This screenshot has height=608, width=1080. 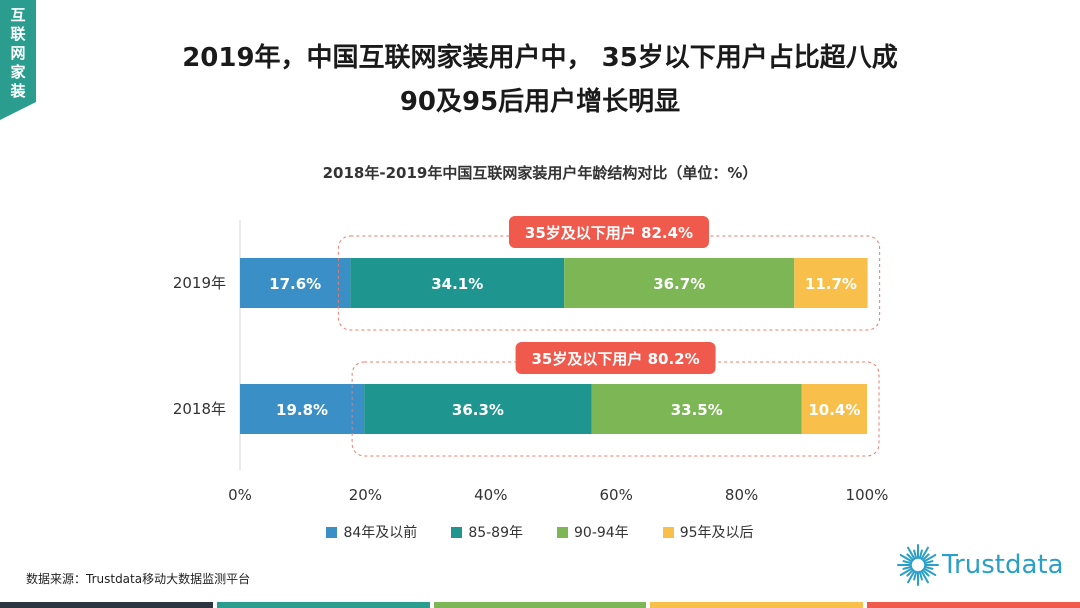 What do you see at coordinates (1003, 565) in the screenshot?
I see `logo-text: Trustdata` at bounding box center [1003, 565].